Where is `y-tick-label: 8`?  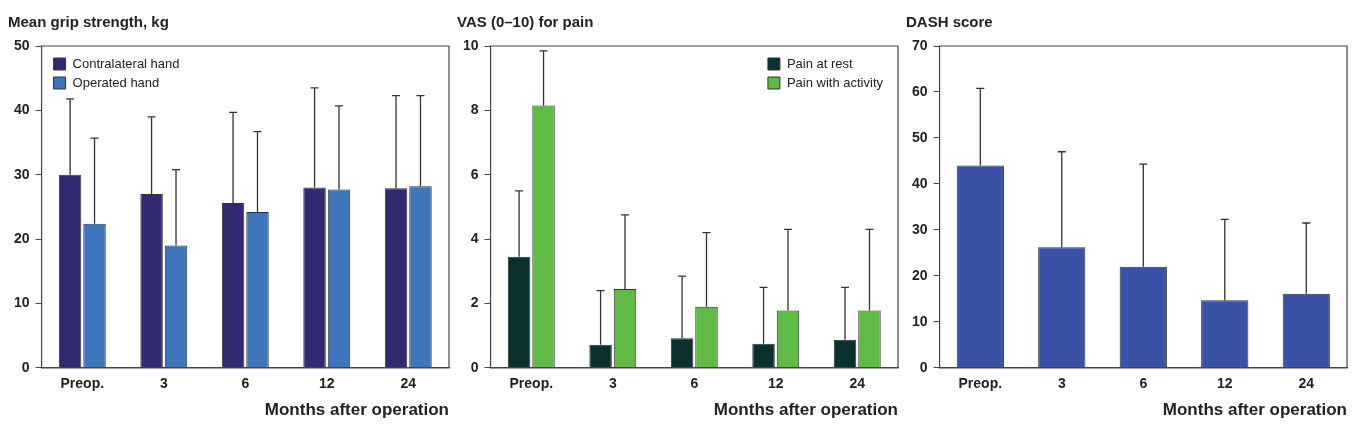 y-tick-label: 8 is located at coordinates (474, 109).